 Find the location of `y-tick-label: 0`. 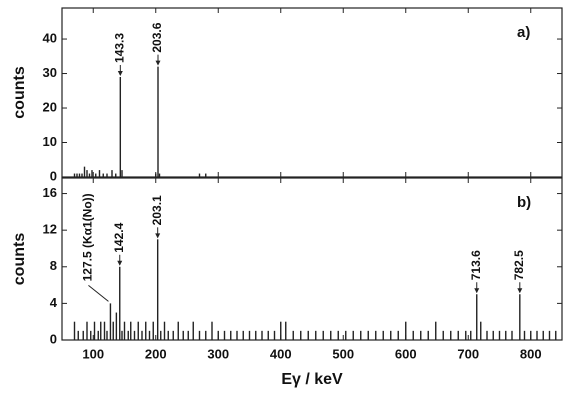

y-tick-label: 0 is located at coordinates (53, 338).